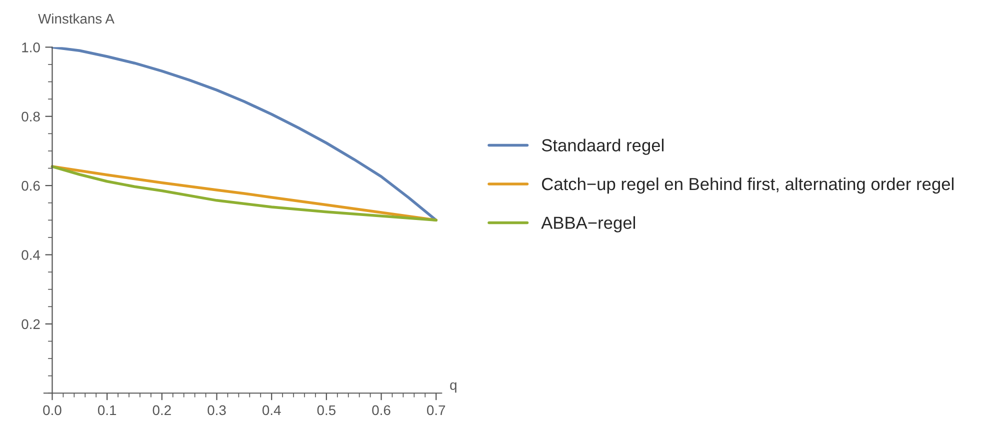 Image resolution: width=989 pixels, height=425 pixels. I want to click on x-tick-label: 0.6, so click(381, 410).